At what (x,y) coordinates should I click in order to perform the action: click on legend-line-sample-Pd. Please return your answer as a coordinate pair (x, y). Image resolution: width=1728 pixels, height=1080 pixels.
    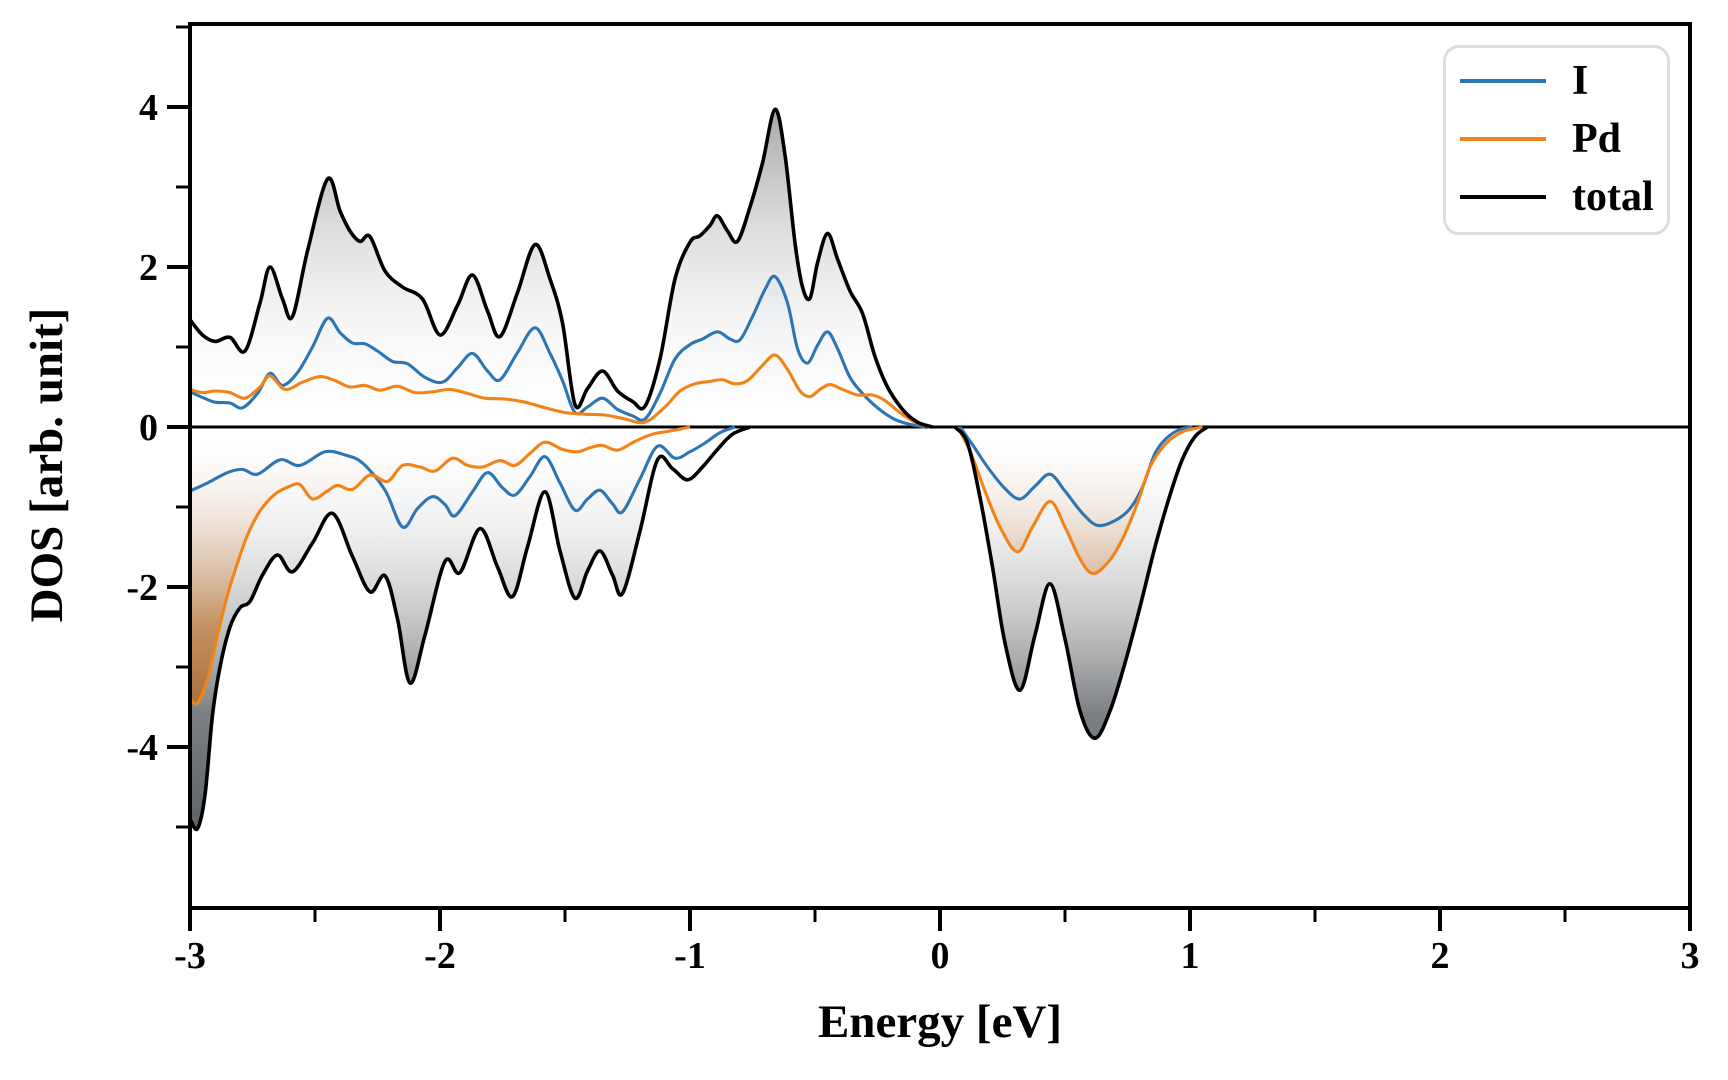
    Looking at the image, I should click on (1503, 139).